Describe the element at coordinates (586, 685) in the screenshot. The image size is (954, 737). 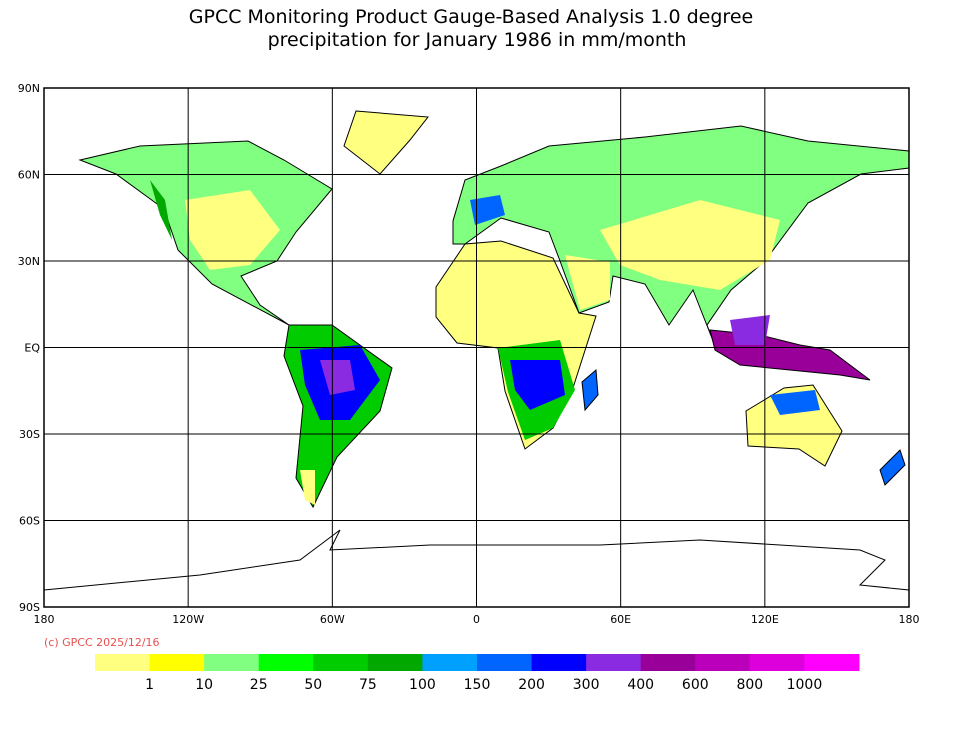
I see `colorbar-label: 300` at that location.